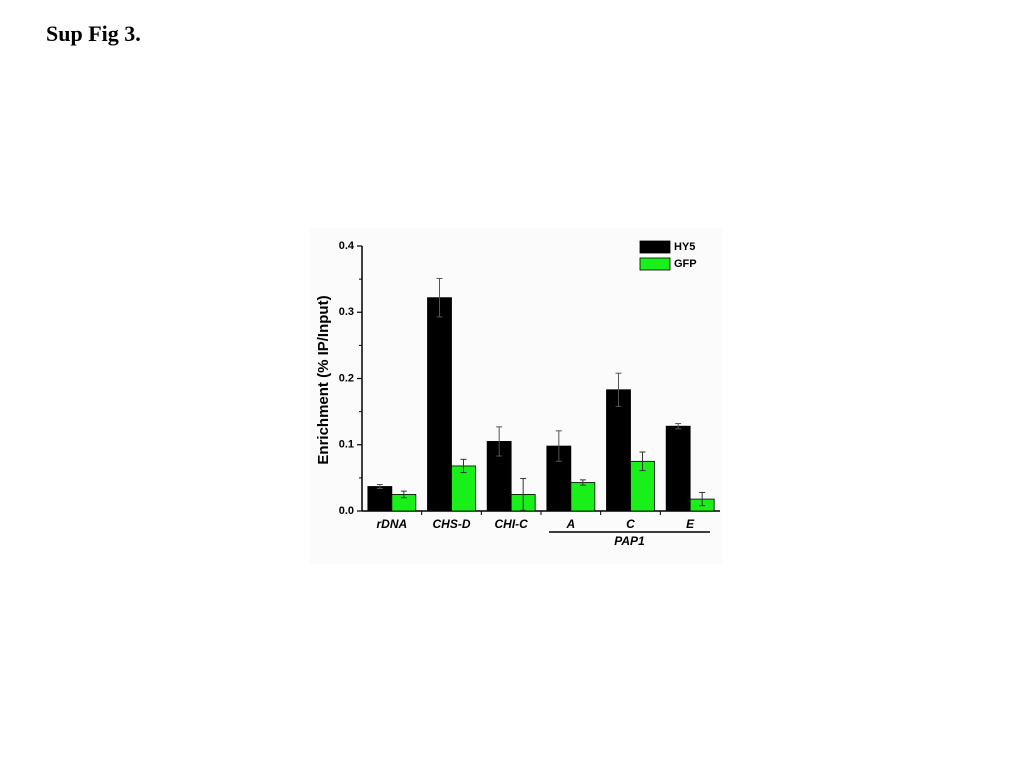 This screenshot has height=773, width=1024. What do you see at coordinates (684, 247) in the screenshot?
I see `legend-label: HY5` at bounding box center [684, 247].